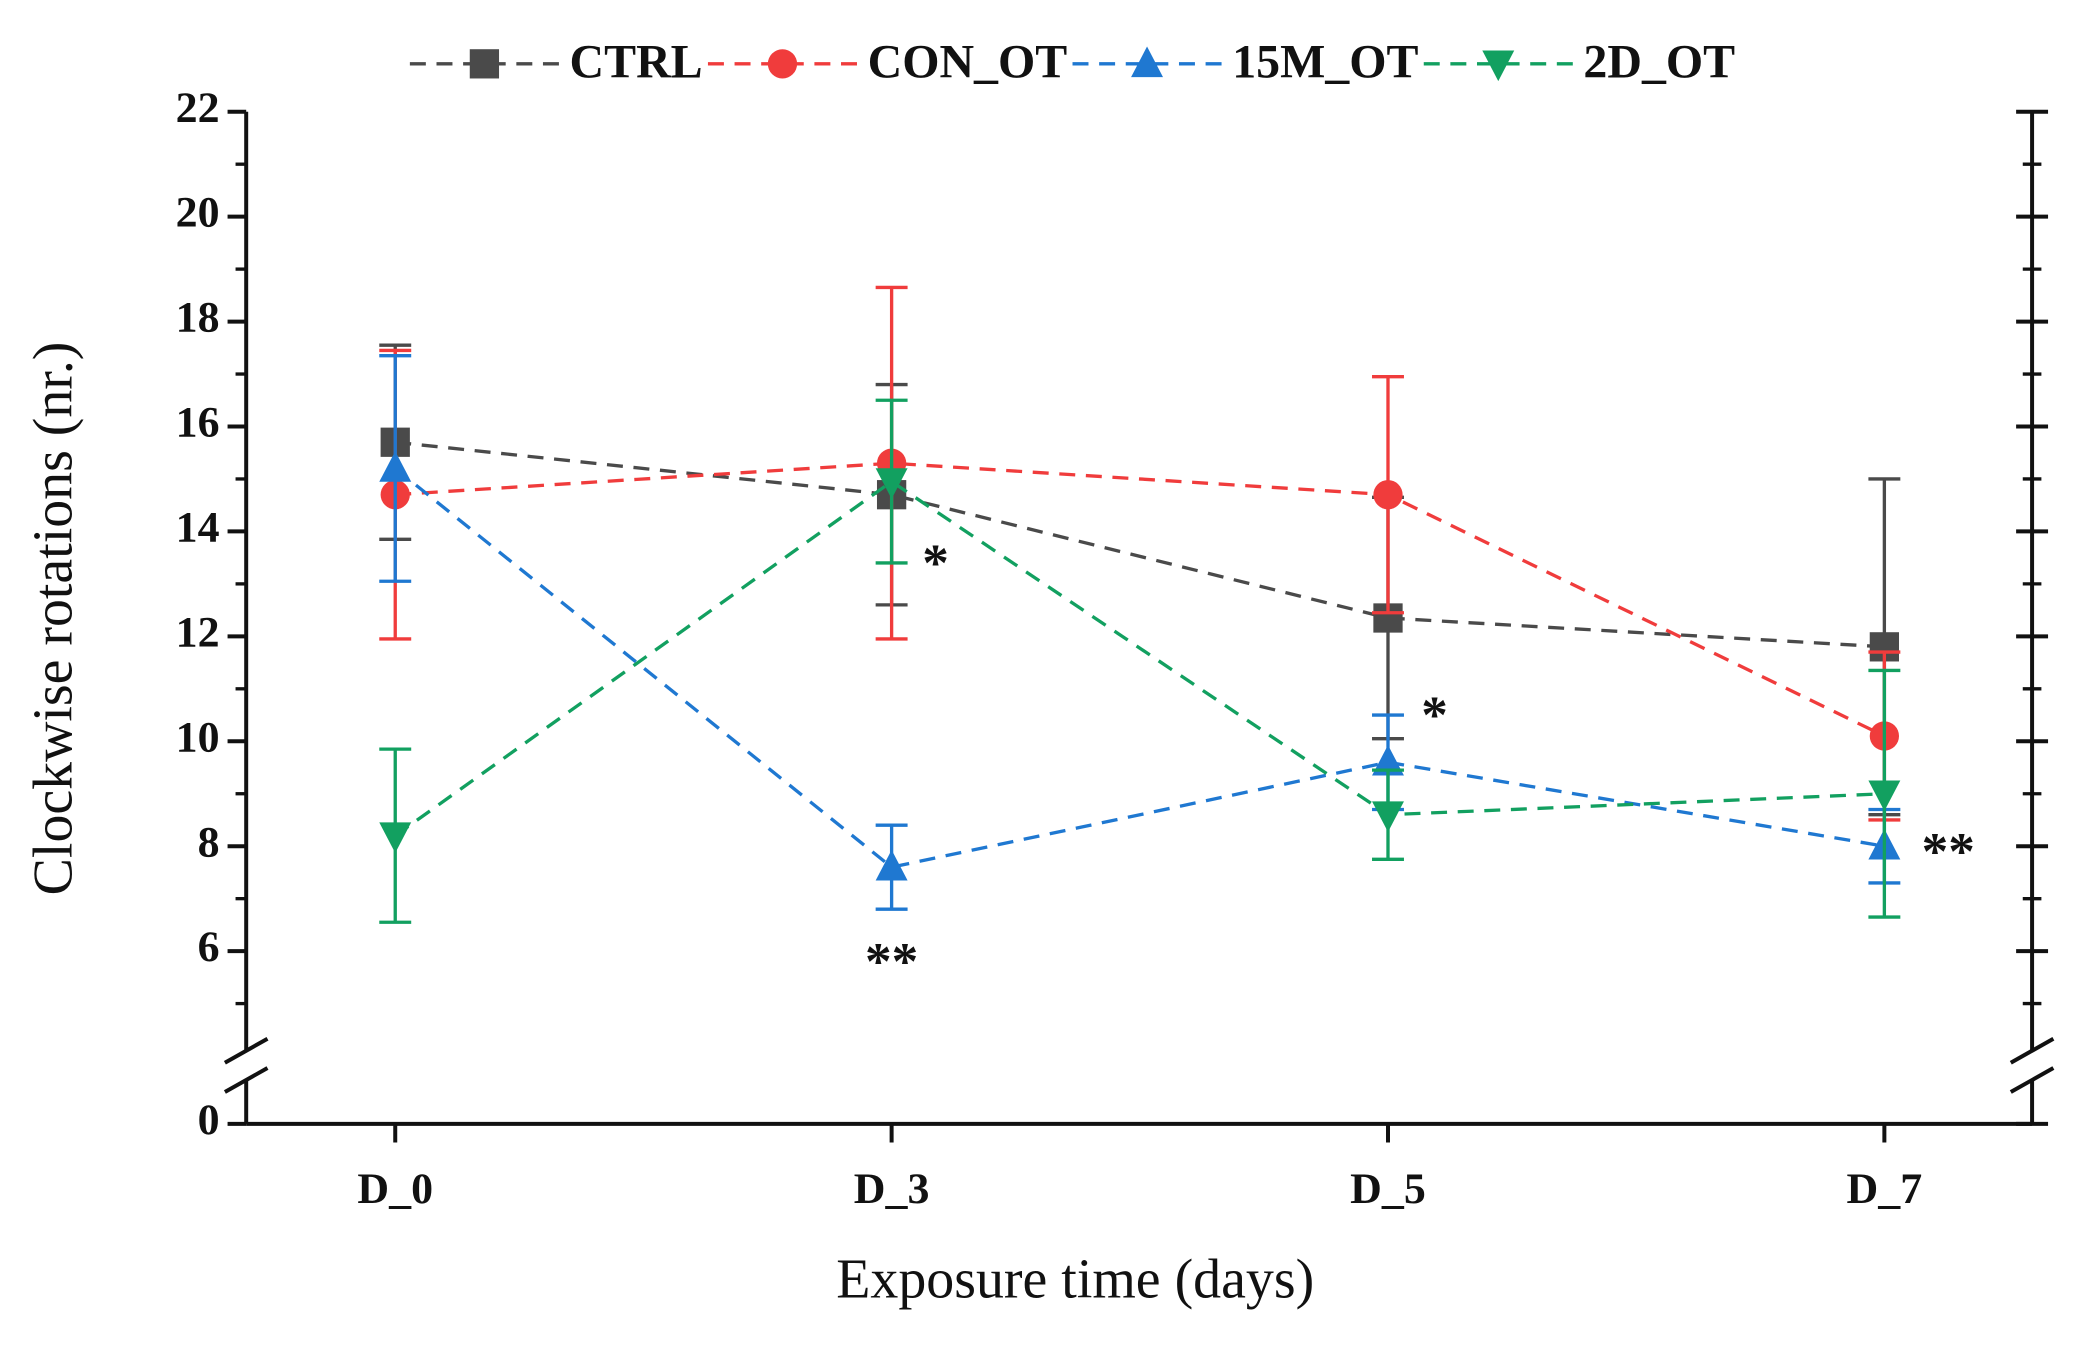 Image resolution: width=2076 pixels, height=1346 pixels. What do you see at coordinates (198, 632) in the screenshot?
I see `y-tick-label: 12` at bounding box center [198, 632].